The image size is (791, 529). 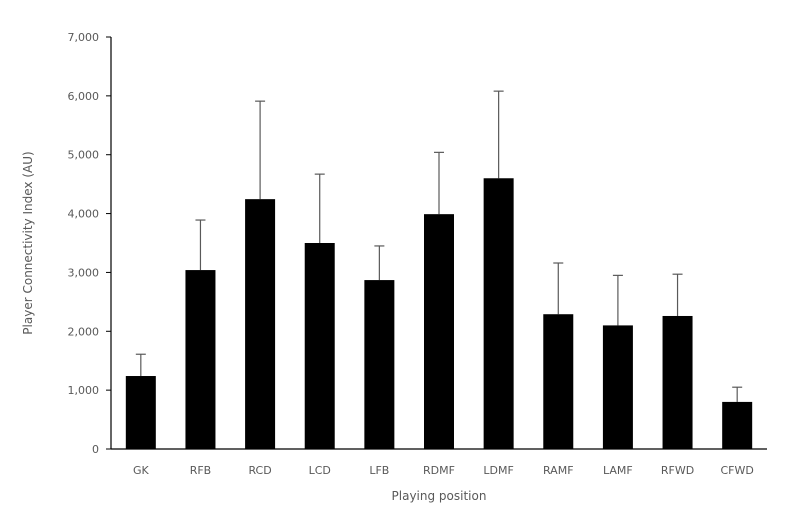 What do you see at coordinates (28, 242) in the screenshot?
I see `y-axis-label: Player Connectivity Index (AU)` at bounding box center [28, 242].